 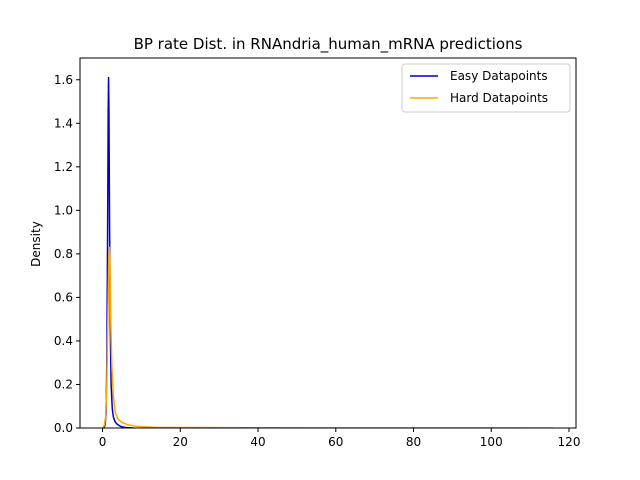 I want to click on y-tick-label: 1.2, so click(x=63, y=167).